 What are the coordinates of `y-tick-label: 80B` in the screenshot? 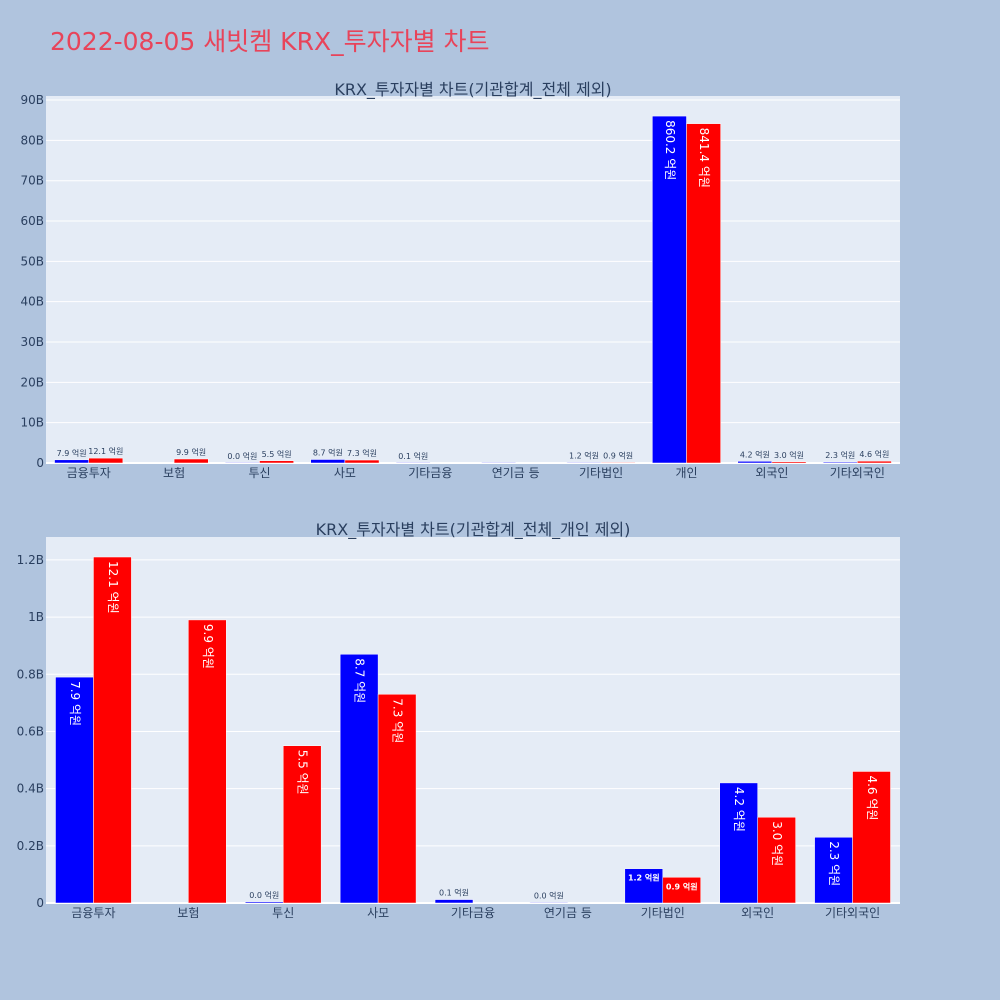 It's located at (32, 140).